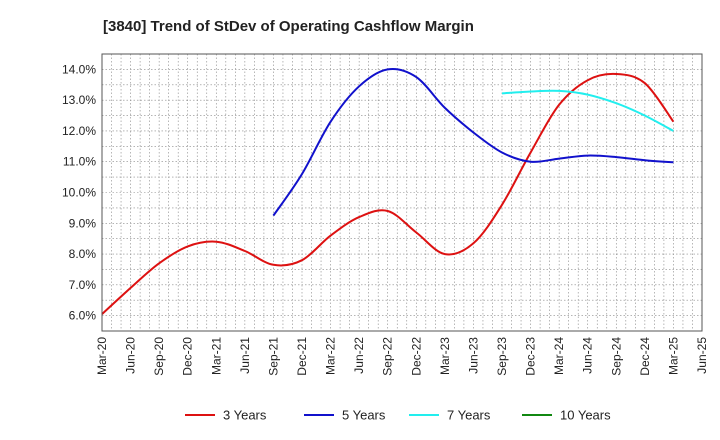 Image resolution: width=720 pixels, height=440 pixels. Describe the element at coordinates (273, 356) in the screenshot. I see `x-tick-label: Sep-21` at that location.